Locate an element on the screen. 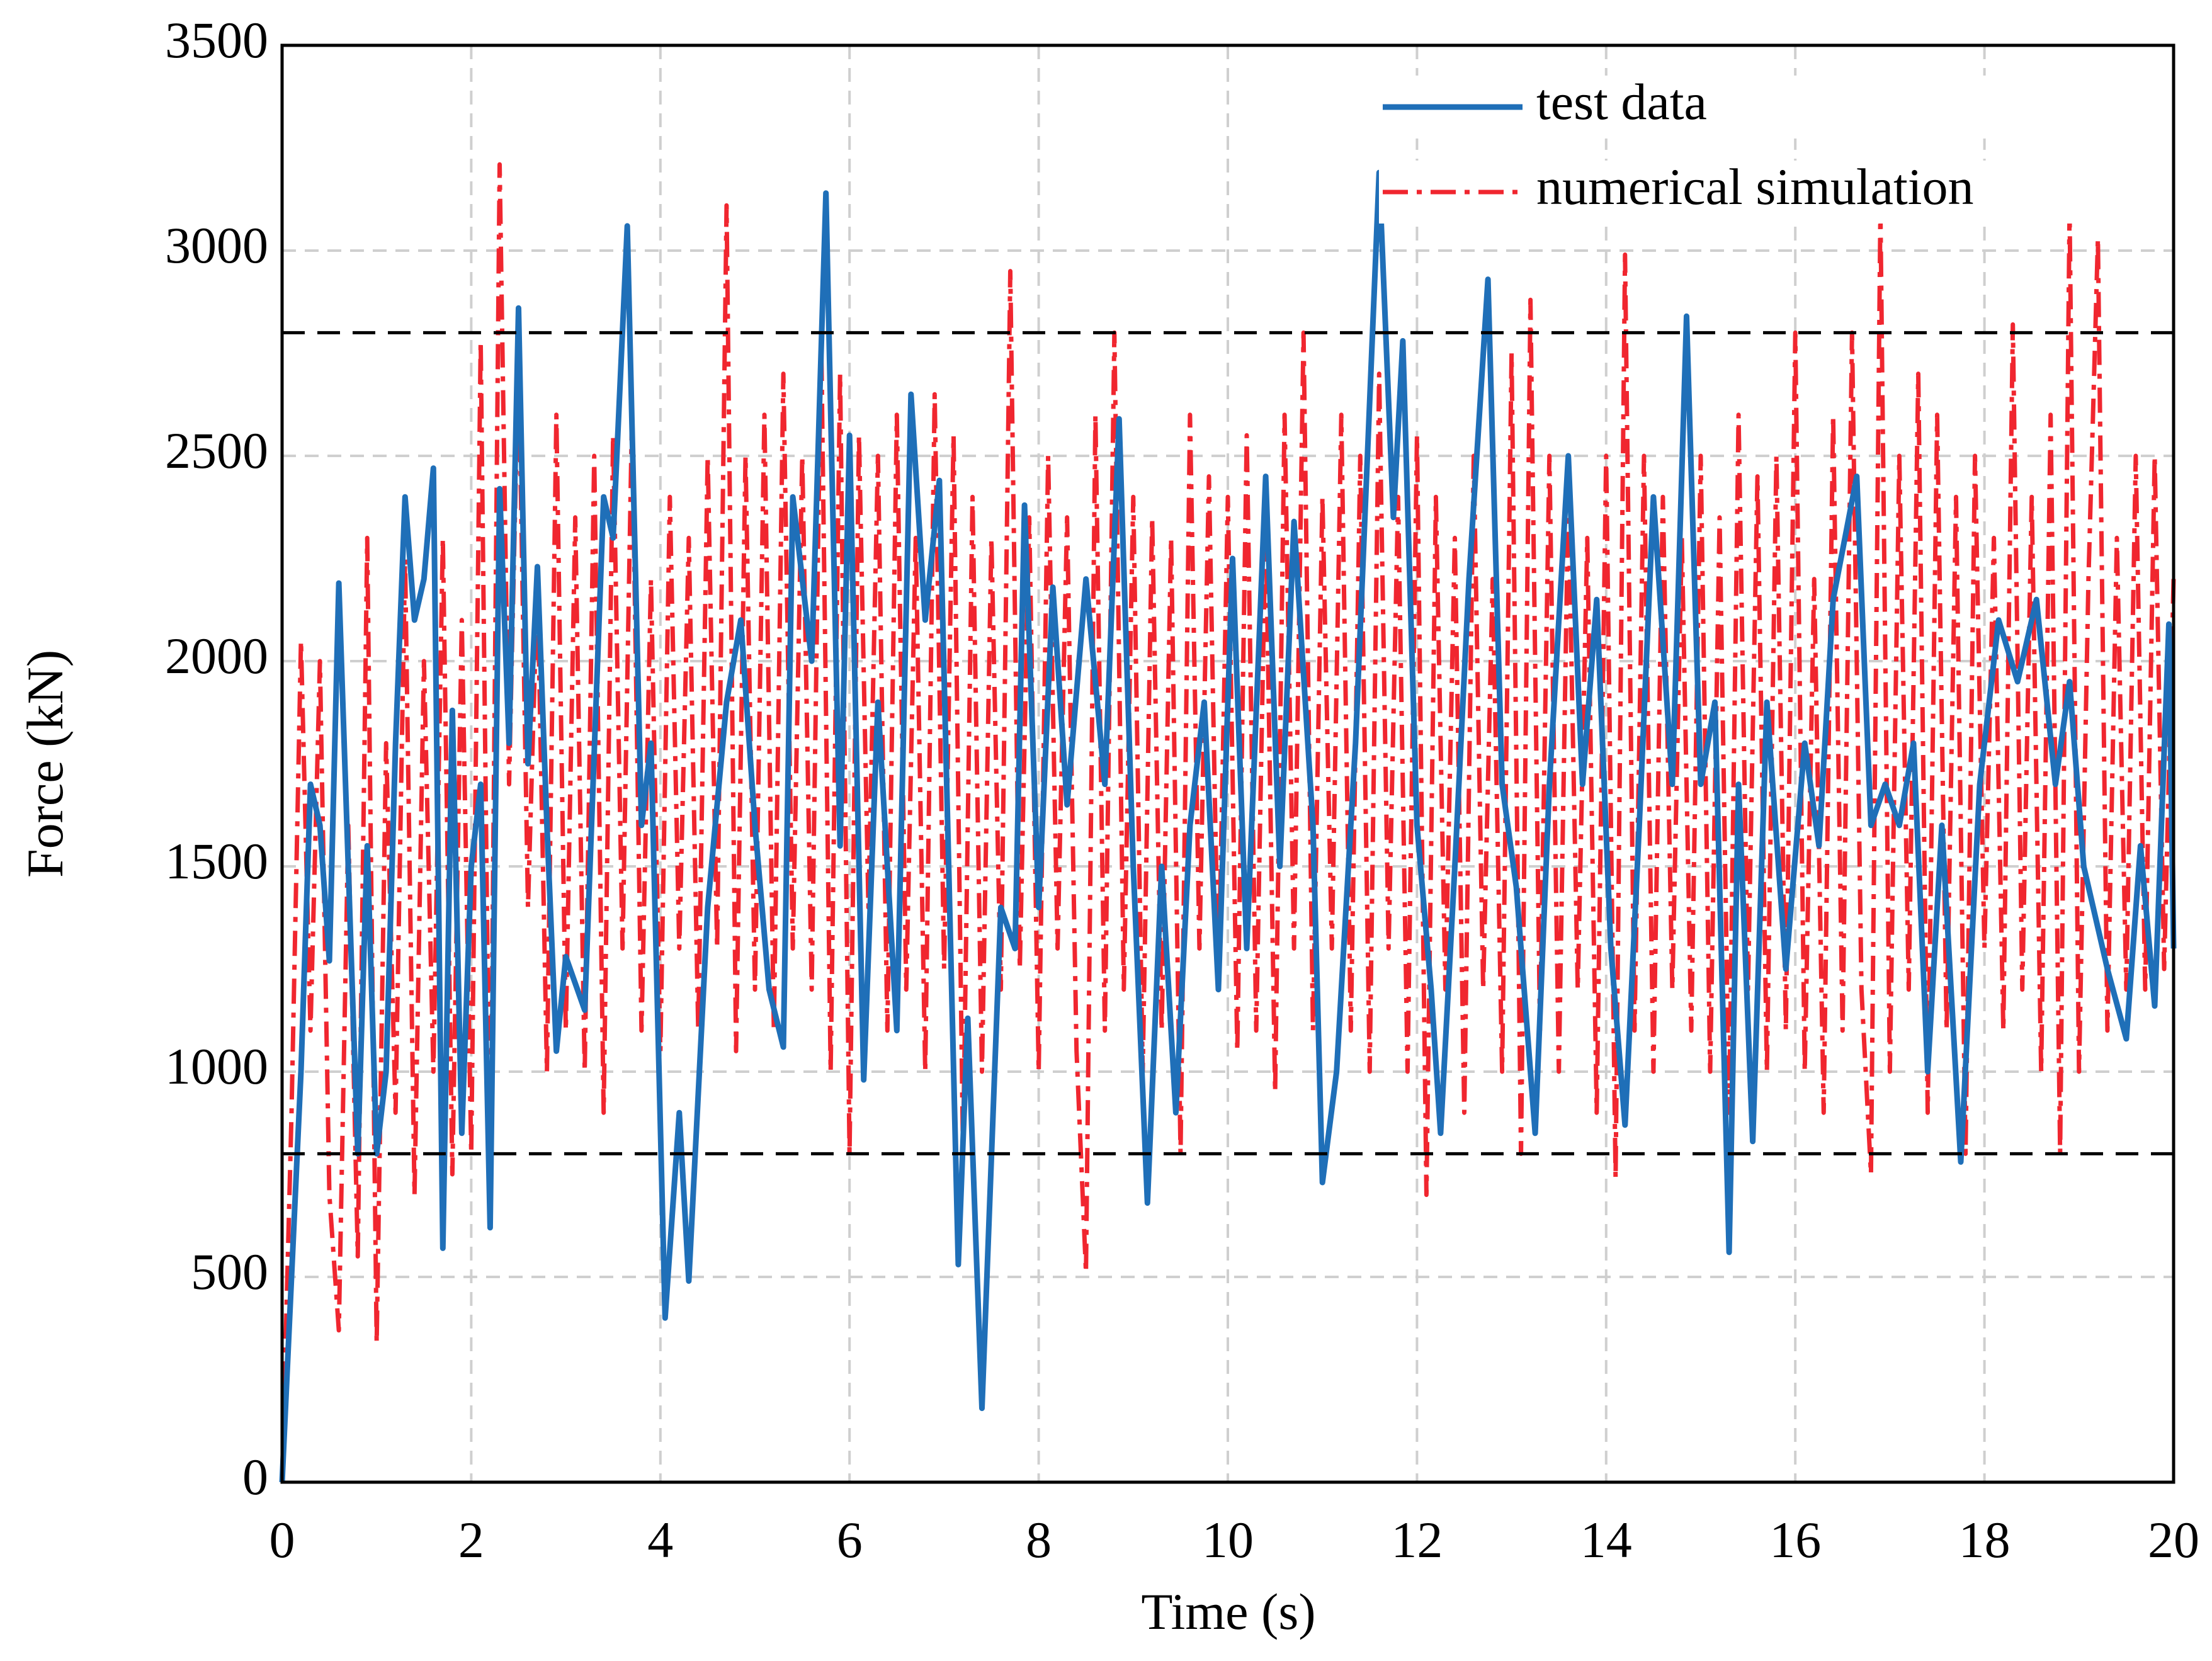  x-tick-label: 10 is located at coordinates (1228, 1539).